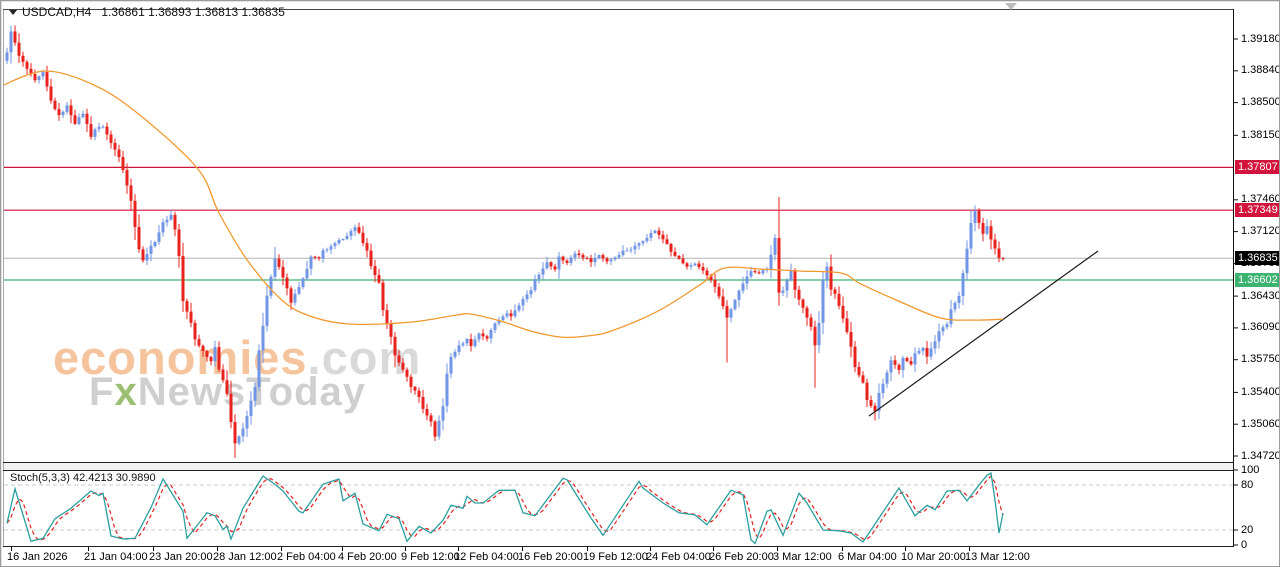 Image resolution: width=1280 pixels, height=567 pixels. Describe the element at coordinates (617, 466) in the screenshot. I see `pane-splitter` at that location.